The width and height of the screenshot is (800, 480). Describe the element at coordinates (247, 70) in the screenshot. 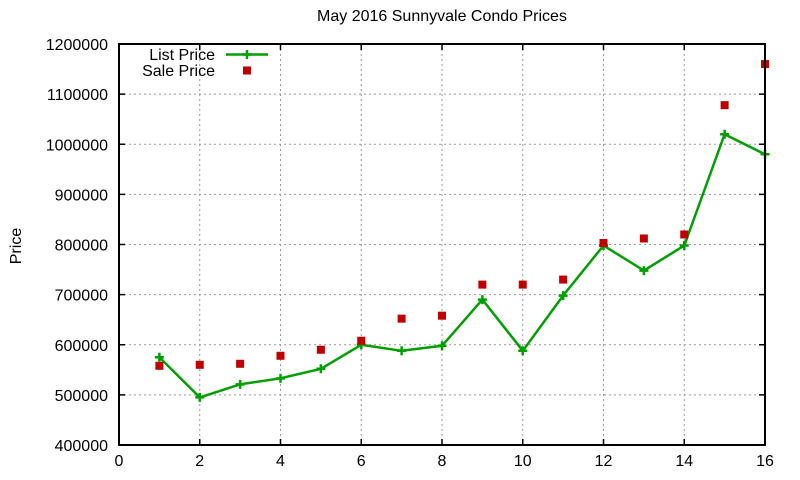

I see `legend-square-marker-icon` at that location.